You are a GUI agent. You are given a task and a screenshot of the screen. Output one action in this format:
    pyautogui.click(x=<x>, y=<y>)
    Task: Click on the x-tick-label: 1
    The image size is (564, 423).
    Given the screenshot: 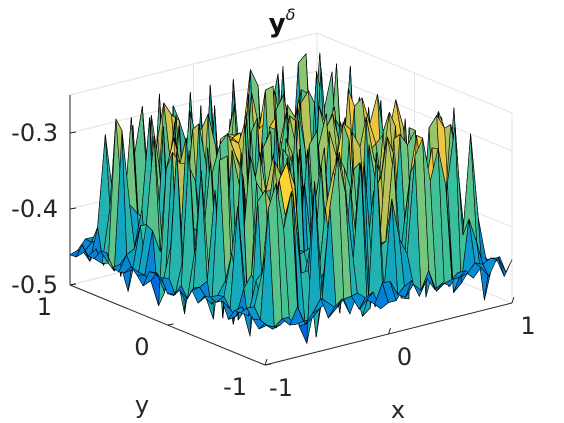 What is the action you would take?
    pyautogui.click(x=527, y=326)
    